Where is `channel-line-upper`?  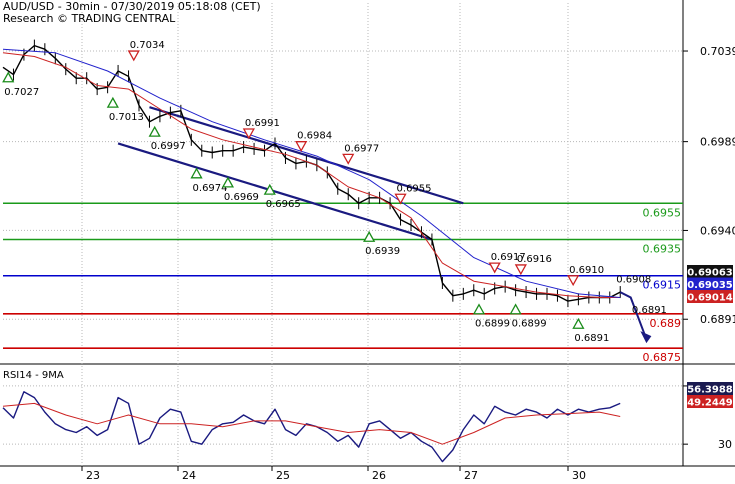
channel-line-upper is located at coordinates (306, 155).